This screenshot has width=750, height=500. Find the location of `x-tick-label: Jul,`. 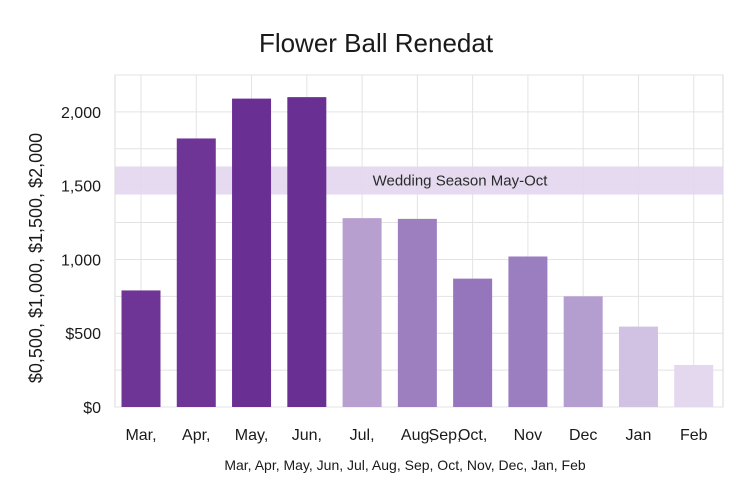

x-tick-label: Jul, is located at coordinates (362, 435).